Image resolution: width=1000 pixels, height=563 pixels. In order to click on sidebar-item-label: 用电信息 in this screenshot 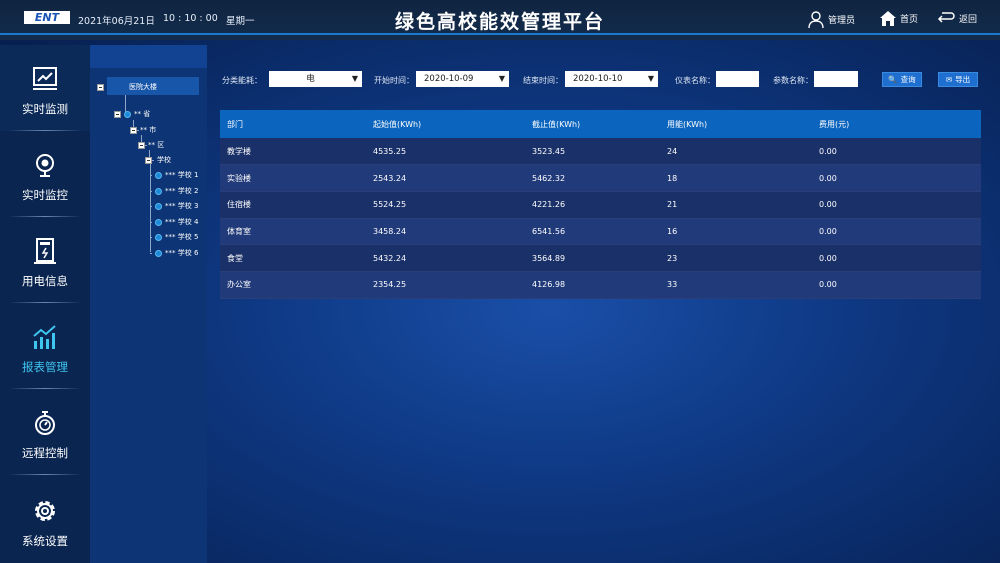, I will do `click(45, 281)`.